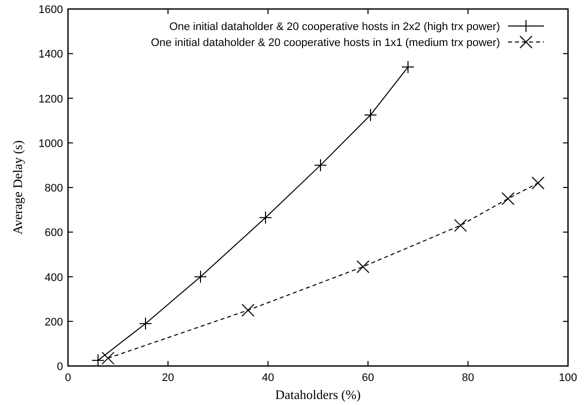 The image size is (586, 405). Describe the element at coordinates (50, 144) in the screenshot. I see `y-tick-label: 1000` at that location.